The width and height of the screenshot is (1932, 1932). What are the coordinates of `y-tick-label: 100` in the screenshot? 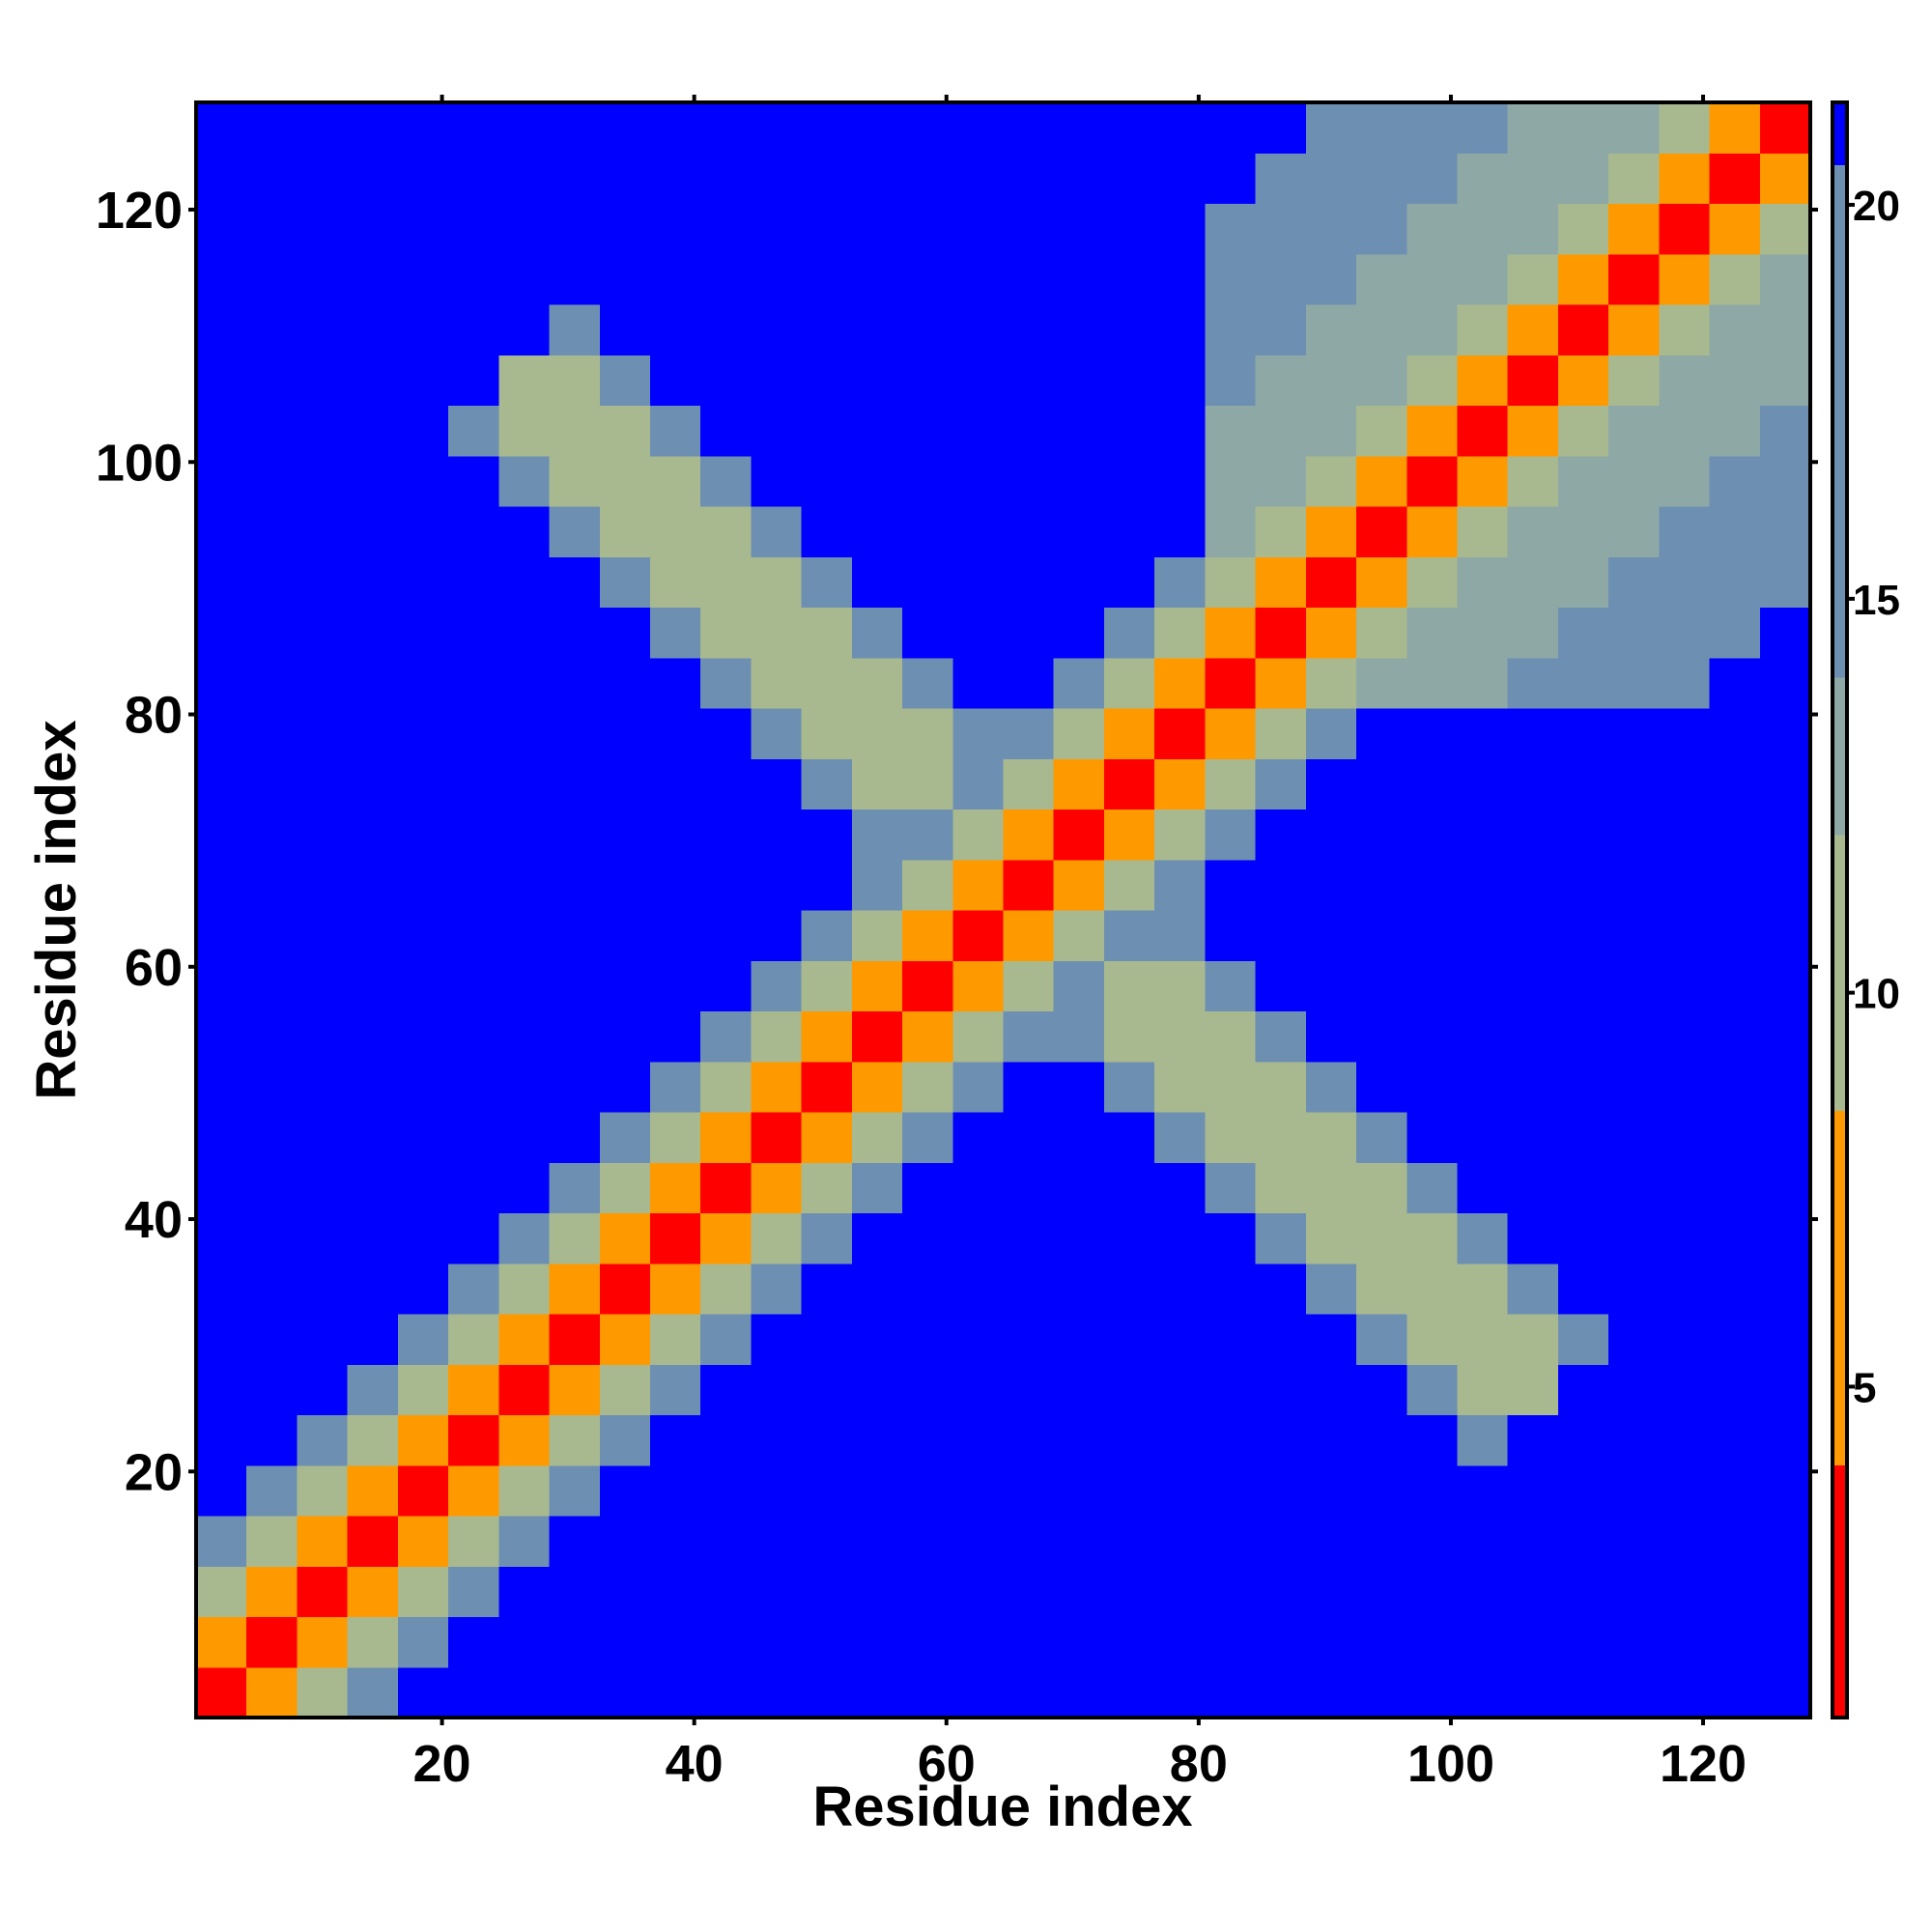 It's located at (139, 463).